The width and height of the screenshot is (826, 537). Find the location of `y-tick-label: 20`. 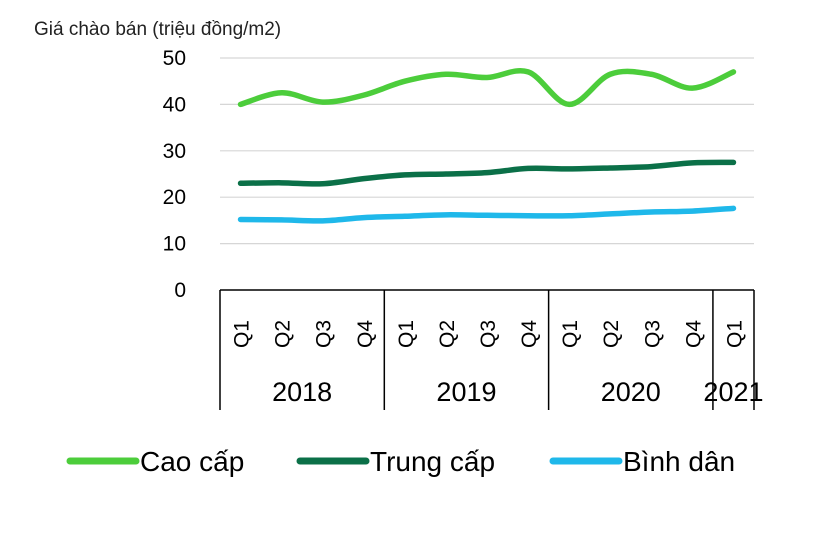

y-tick-label: 20 is located at coordinates (174, 197).